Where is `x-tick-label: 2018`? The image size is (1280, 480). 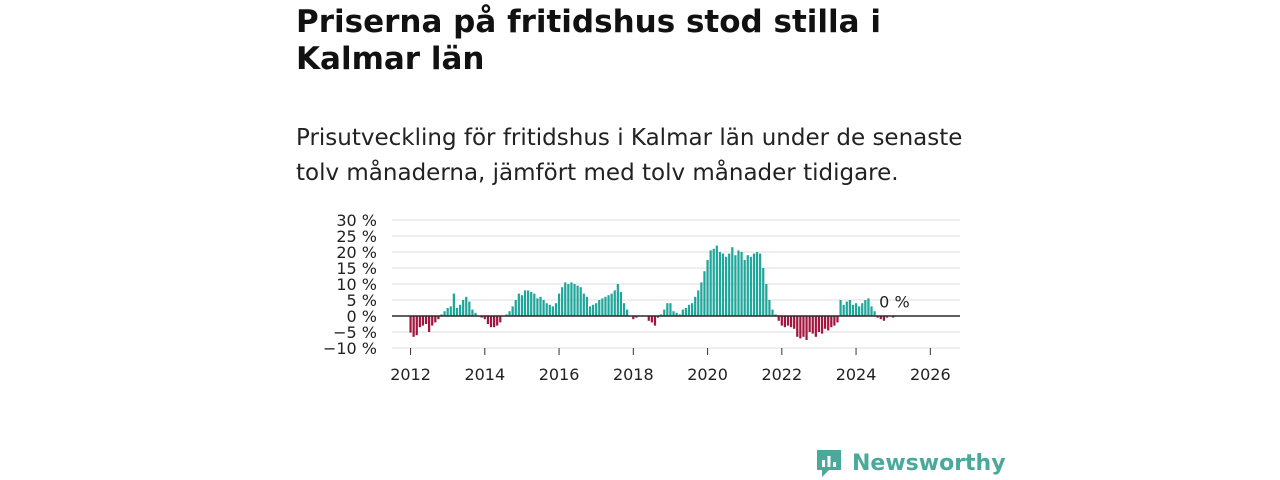 x-tick-label: 2018 is located at coordinates (633, 374).